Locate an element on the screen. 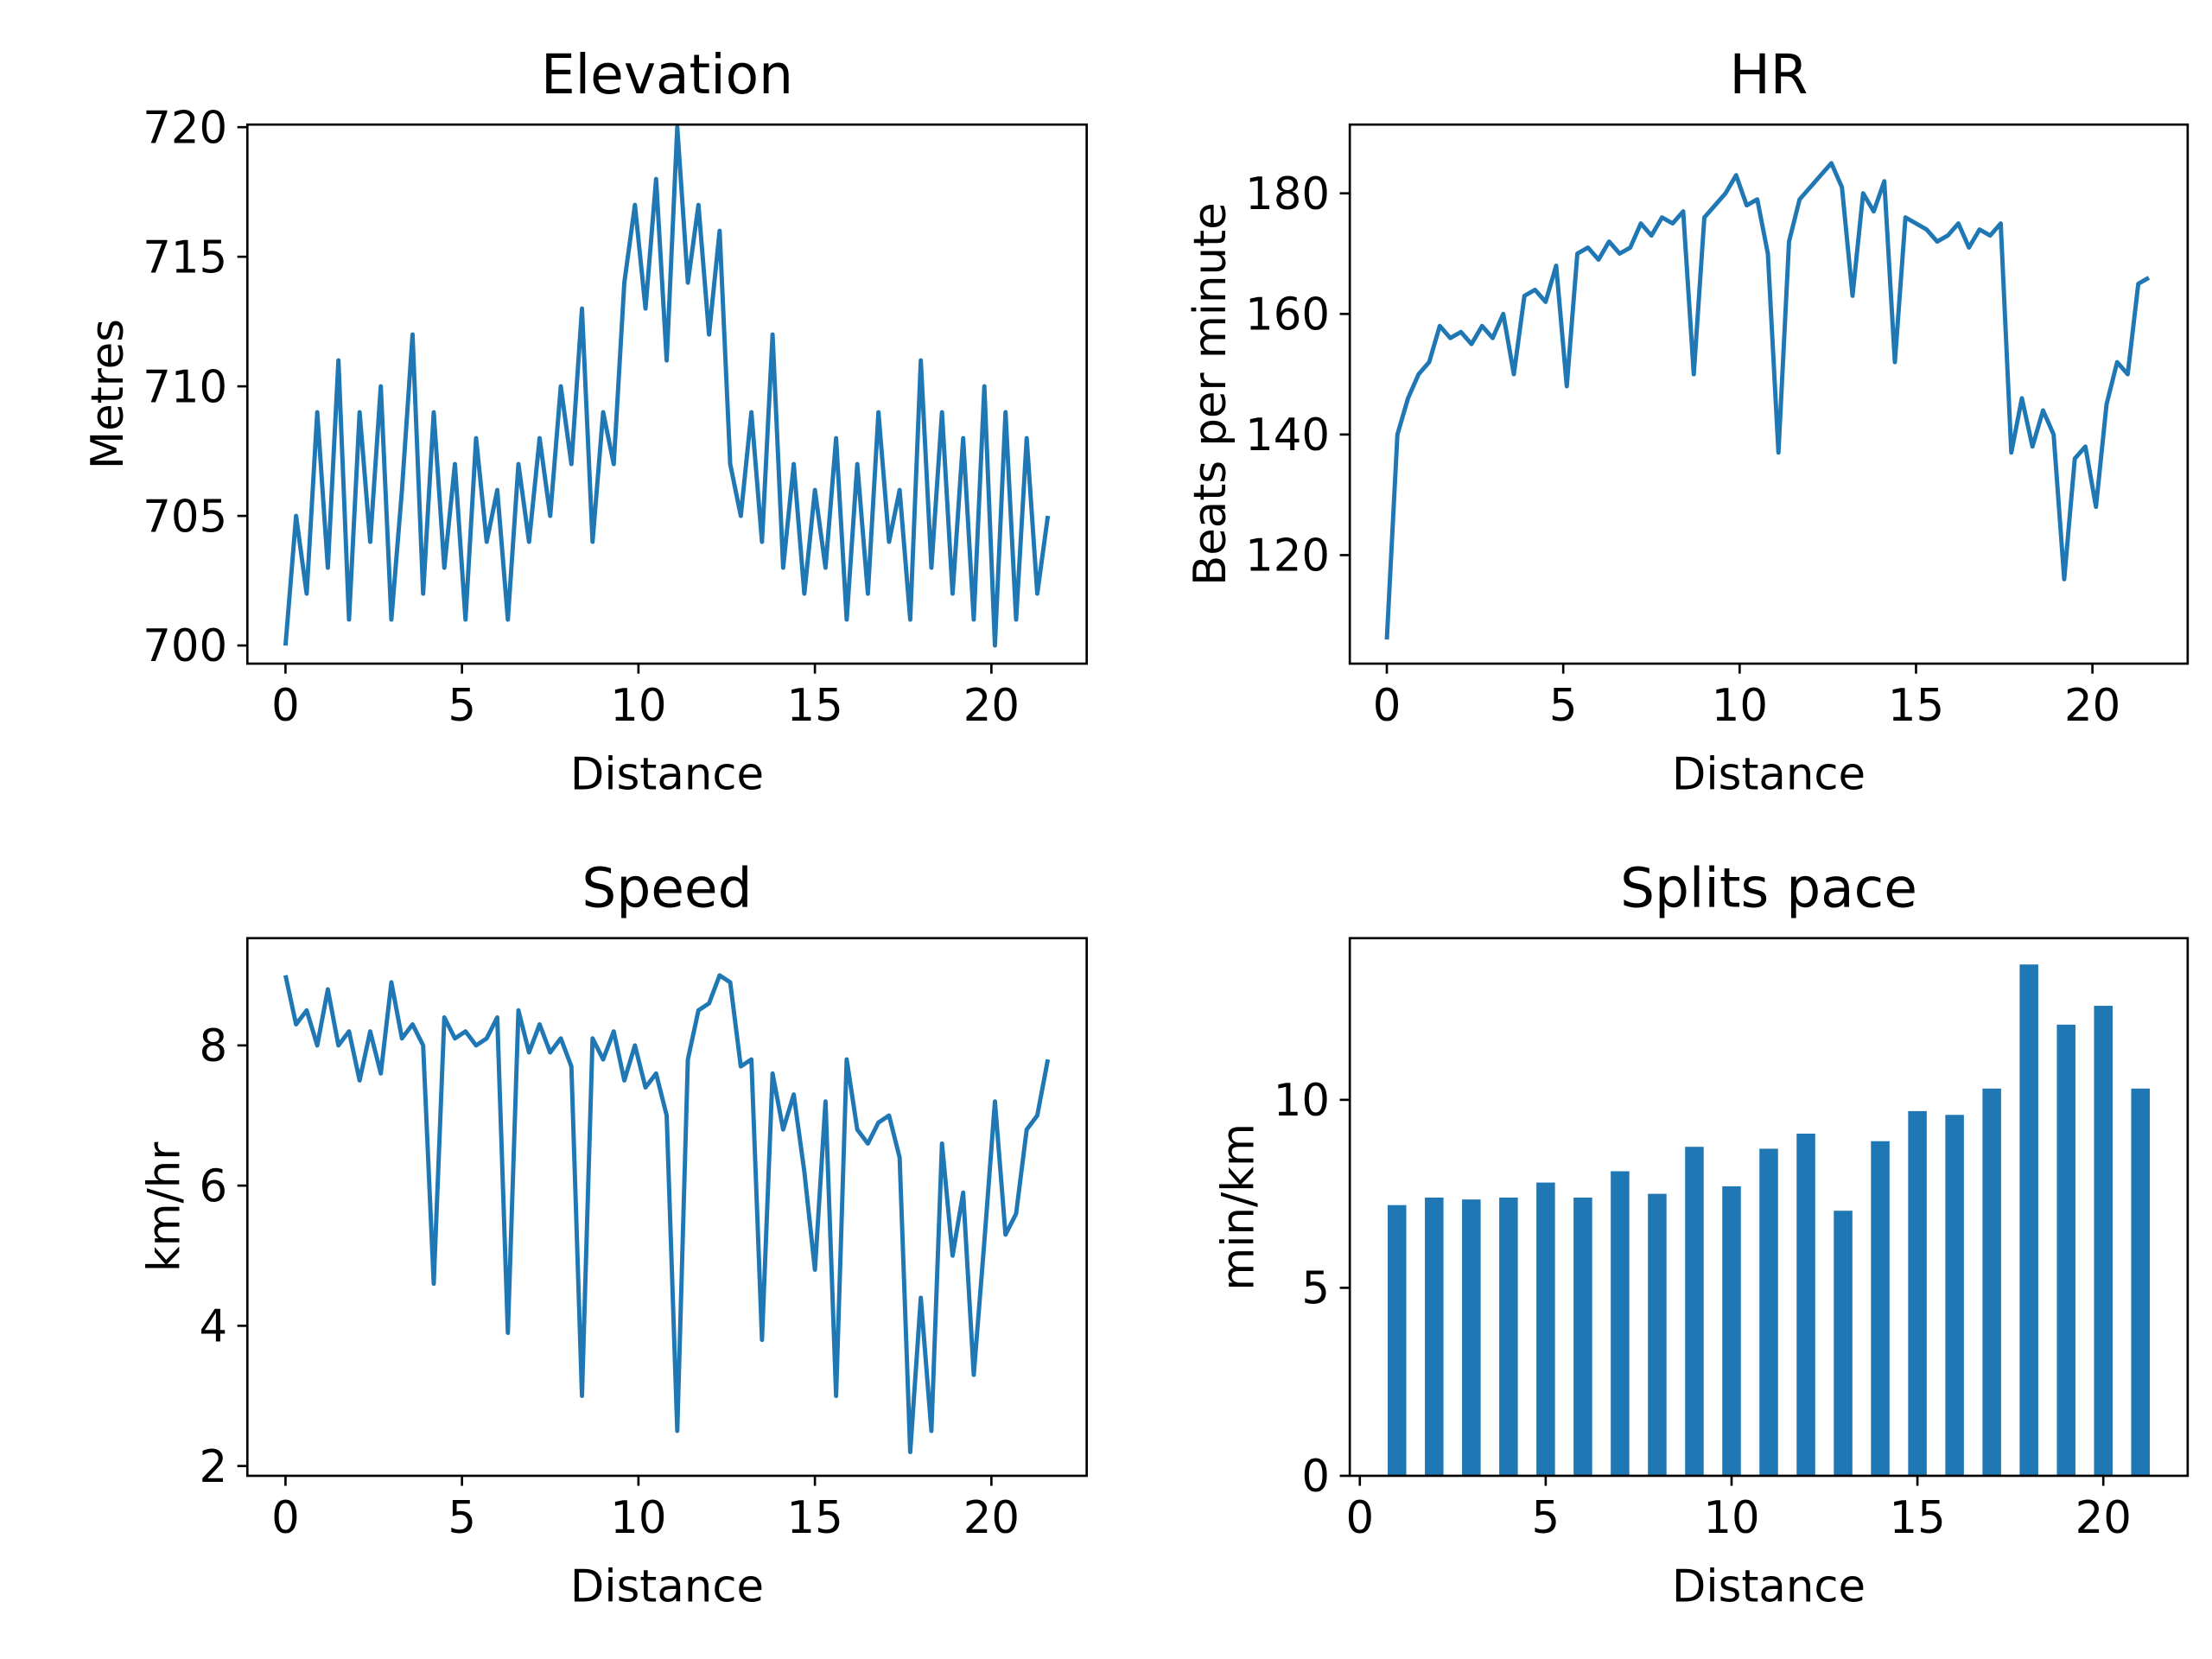 The width and height of the screenshot is (2212, 1659). y-tick-label: 180 is located at coordinates (1287, 194).